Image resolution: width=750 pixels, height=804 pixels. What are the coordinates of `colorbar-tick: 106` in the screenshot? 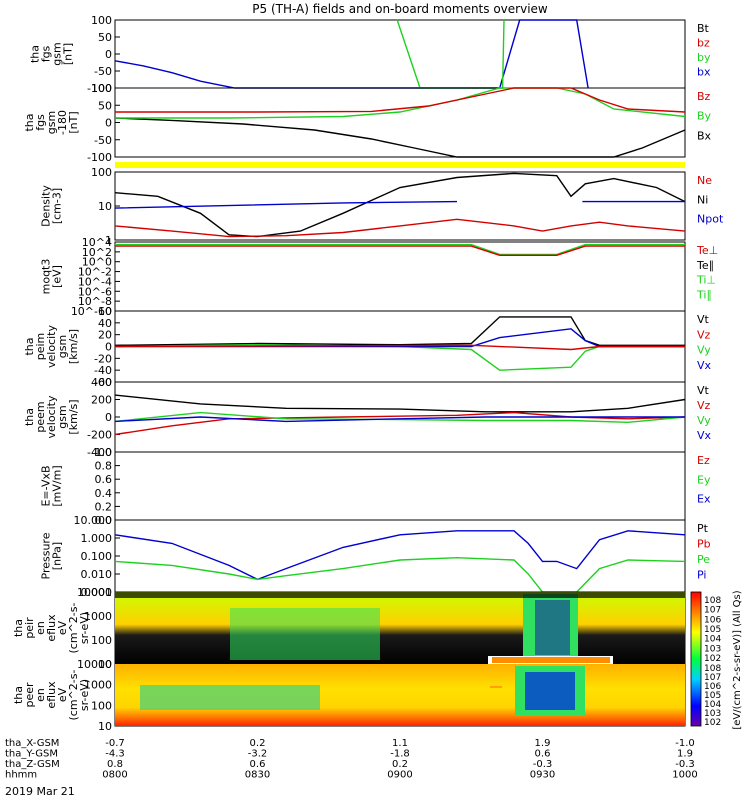 It's located at (712, 620).